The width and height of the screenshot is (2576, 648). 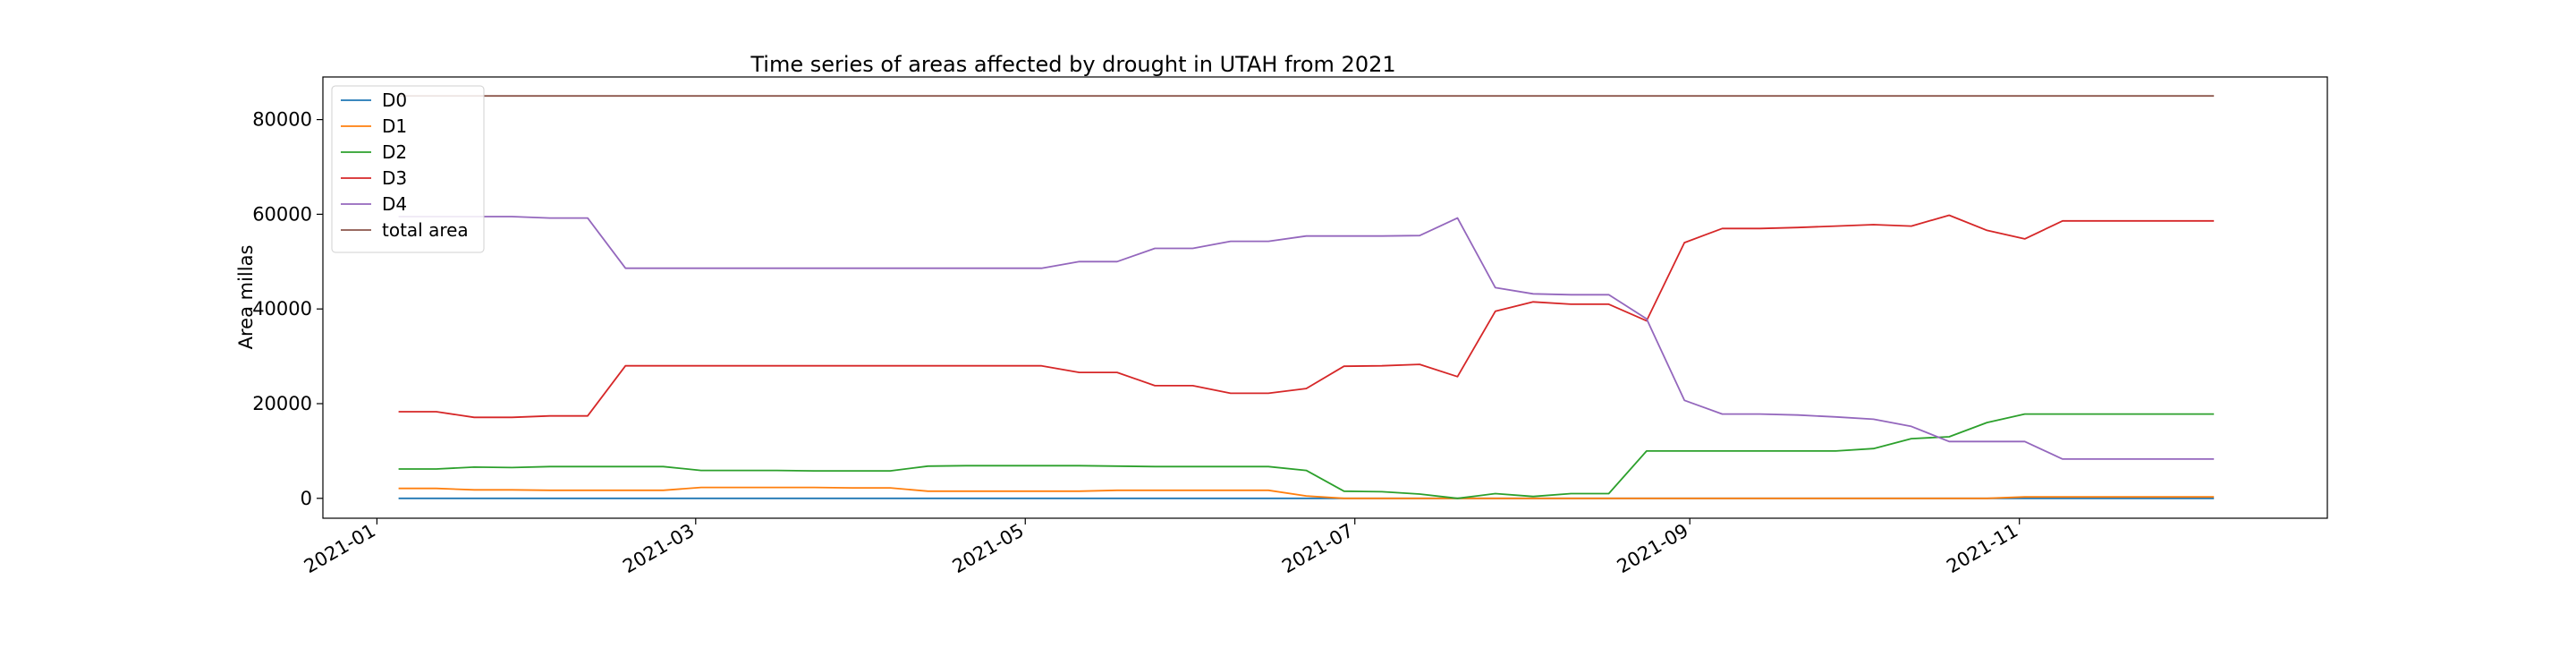 I want to click on y-tick-label: 20000, so click(x=282, y=404).